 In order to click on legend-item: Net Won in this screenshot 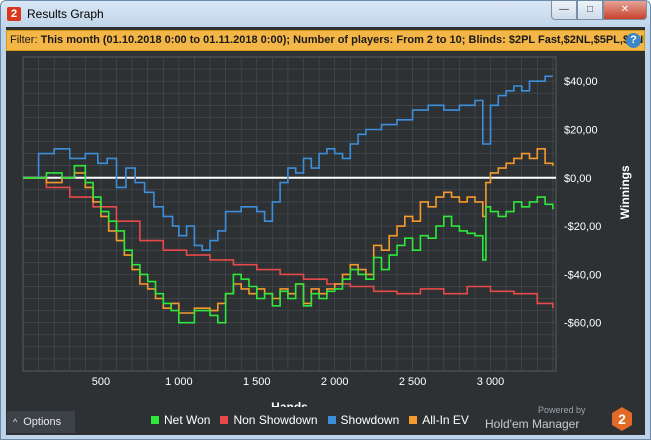, I will do `click(180, 420)`.